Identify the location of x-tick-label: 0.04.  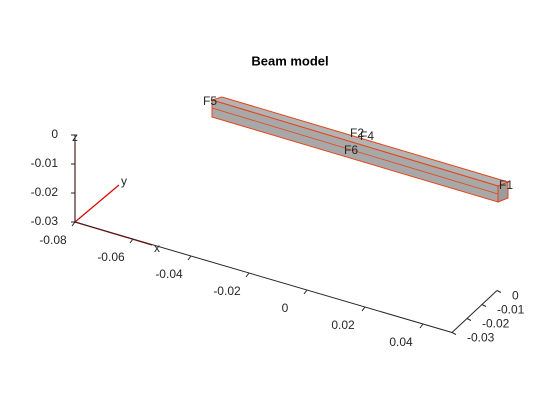
(401, 342).